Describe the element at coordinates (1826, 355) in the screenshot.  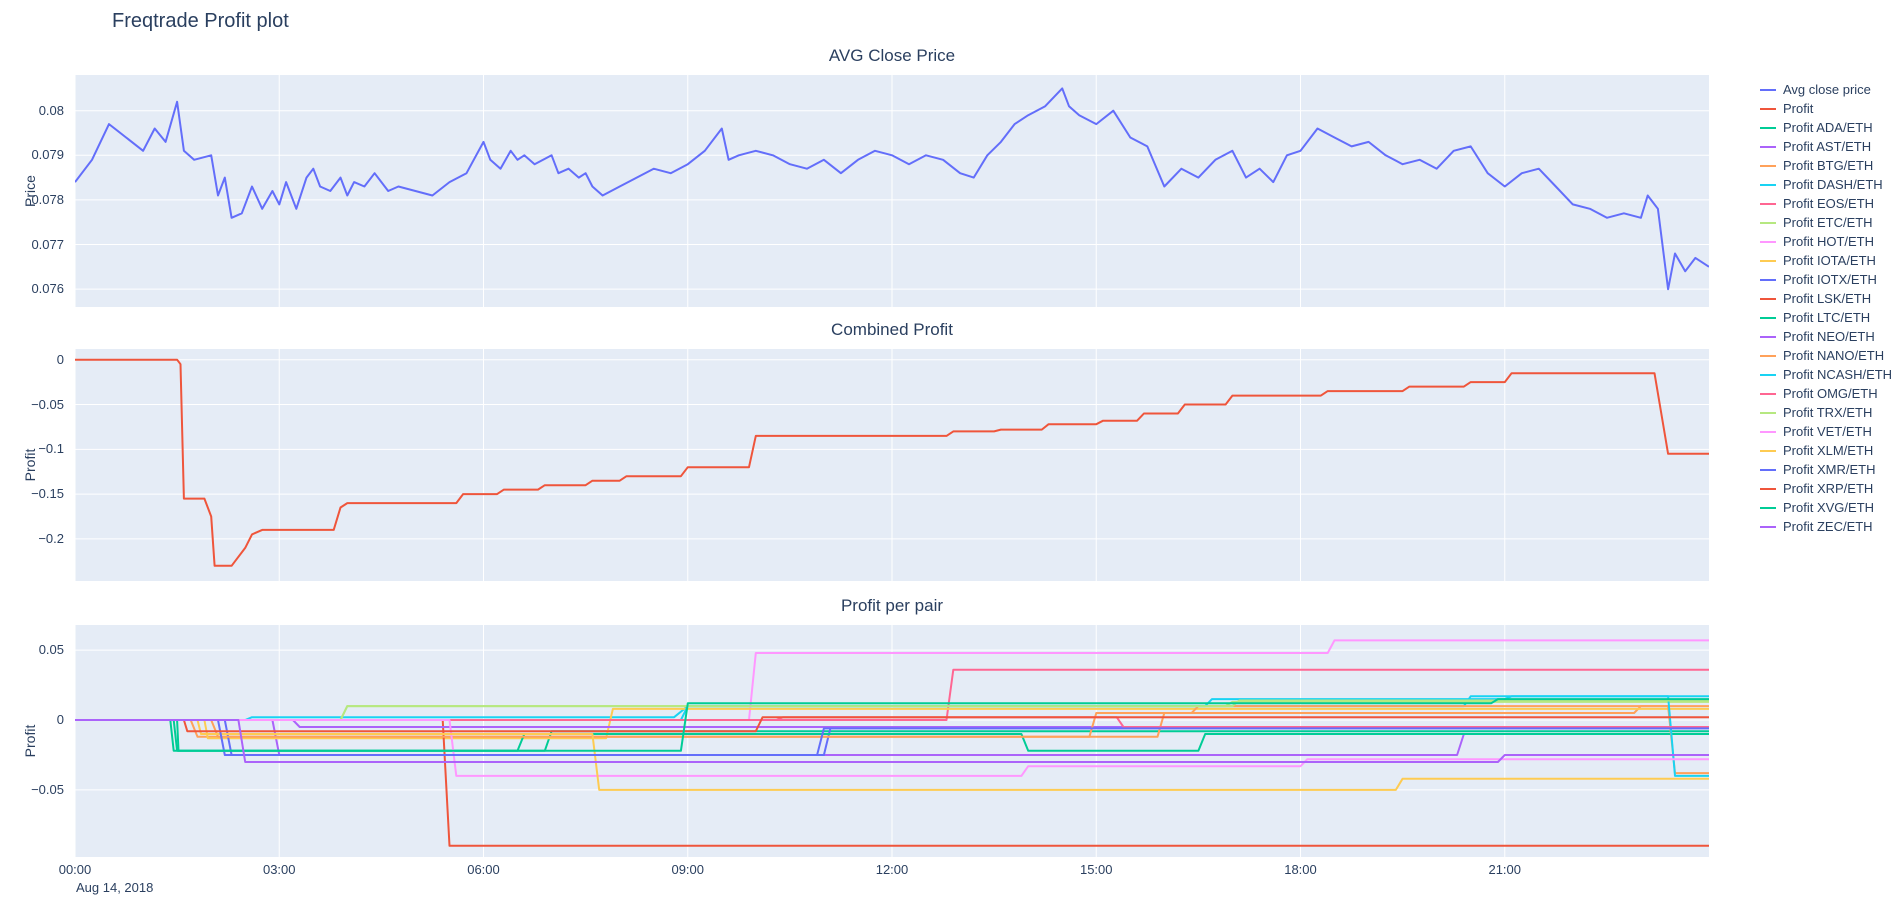
I see `legend-item-profit-nano-eth: Profit NANO/ETH` at that location.